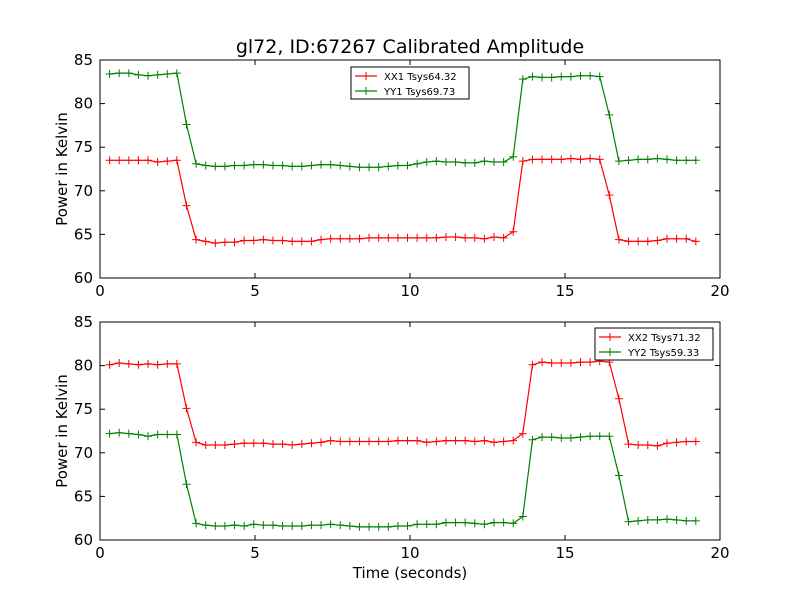 The image size is (800, 604). Describe the element at coordinates (719, 291) in the screenshot. I see `x-tick-label: 20` at that location.